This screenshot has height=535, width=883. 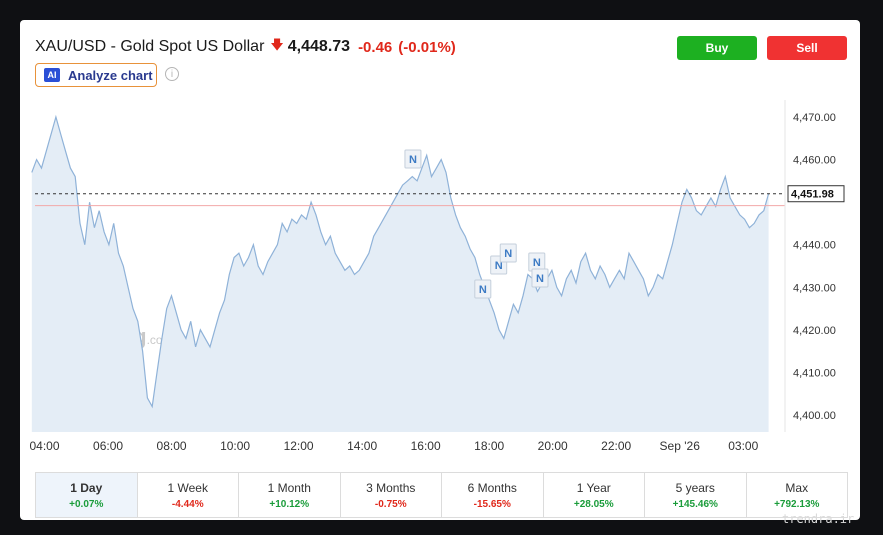 What do you see at coordinates (390, 504) in the screenshot?
I see `period-tab-change: -0.75%` at bounding box center [390, 504].